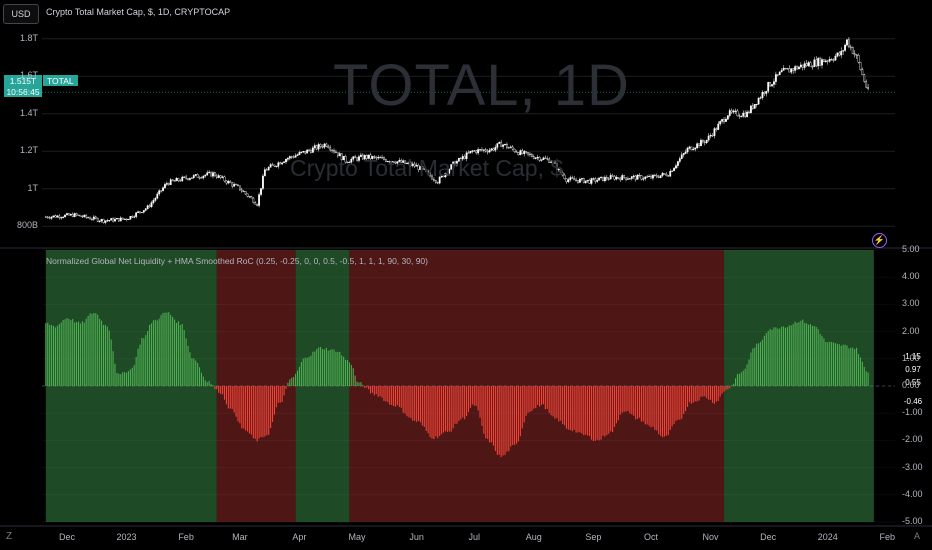 The width and height of the screenshot is (932, 550). I want to click on y-tick-label: 1.2T, so click(28, 150).